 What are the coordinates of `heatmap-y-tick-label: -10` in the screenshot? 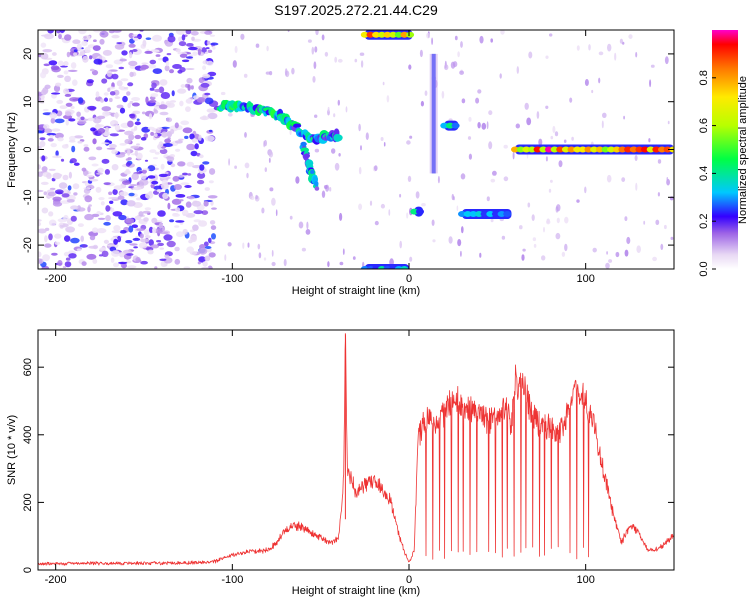 It's located at (28, 197).